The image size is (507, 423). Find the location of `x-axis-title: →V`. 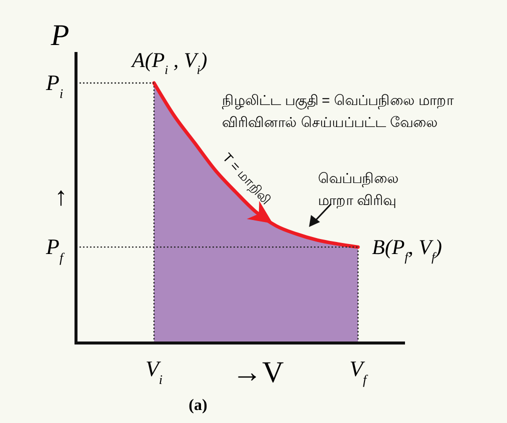

x-axis-title: →V is located at coordinates (258, 372).